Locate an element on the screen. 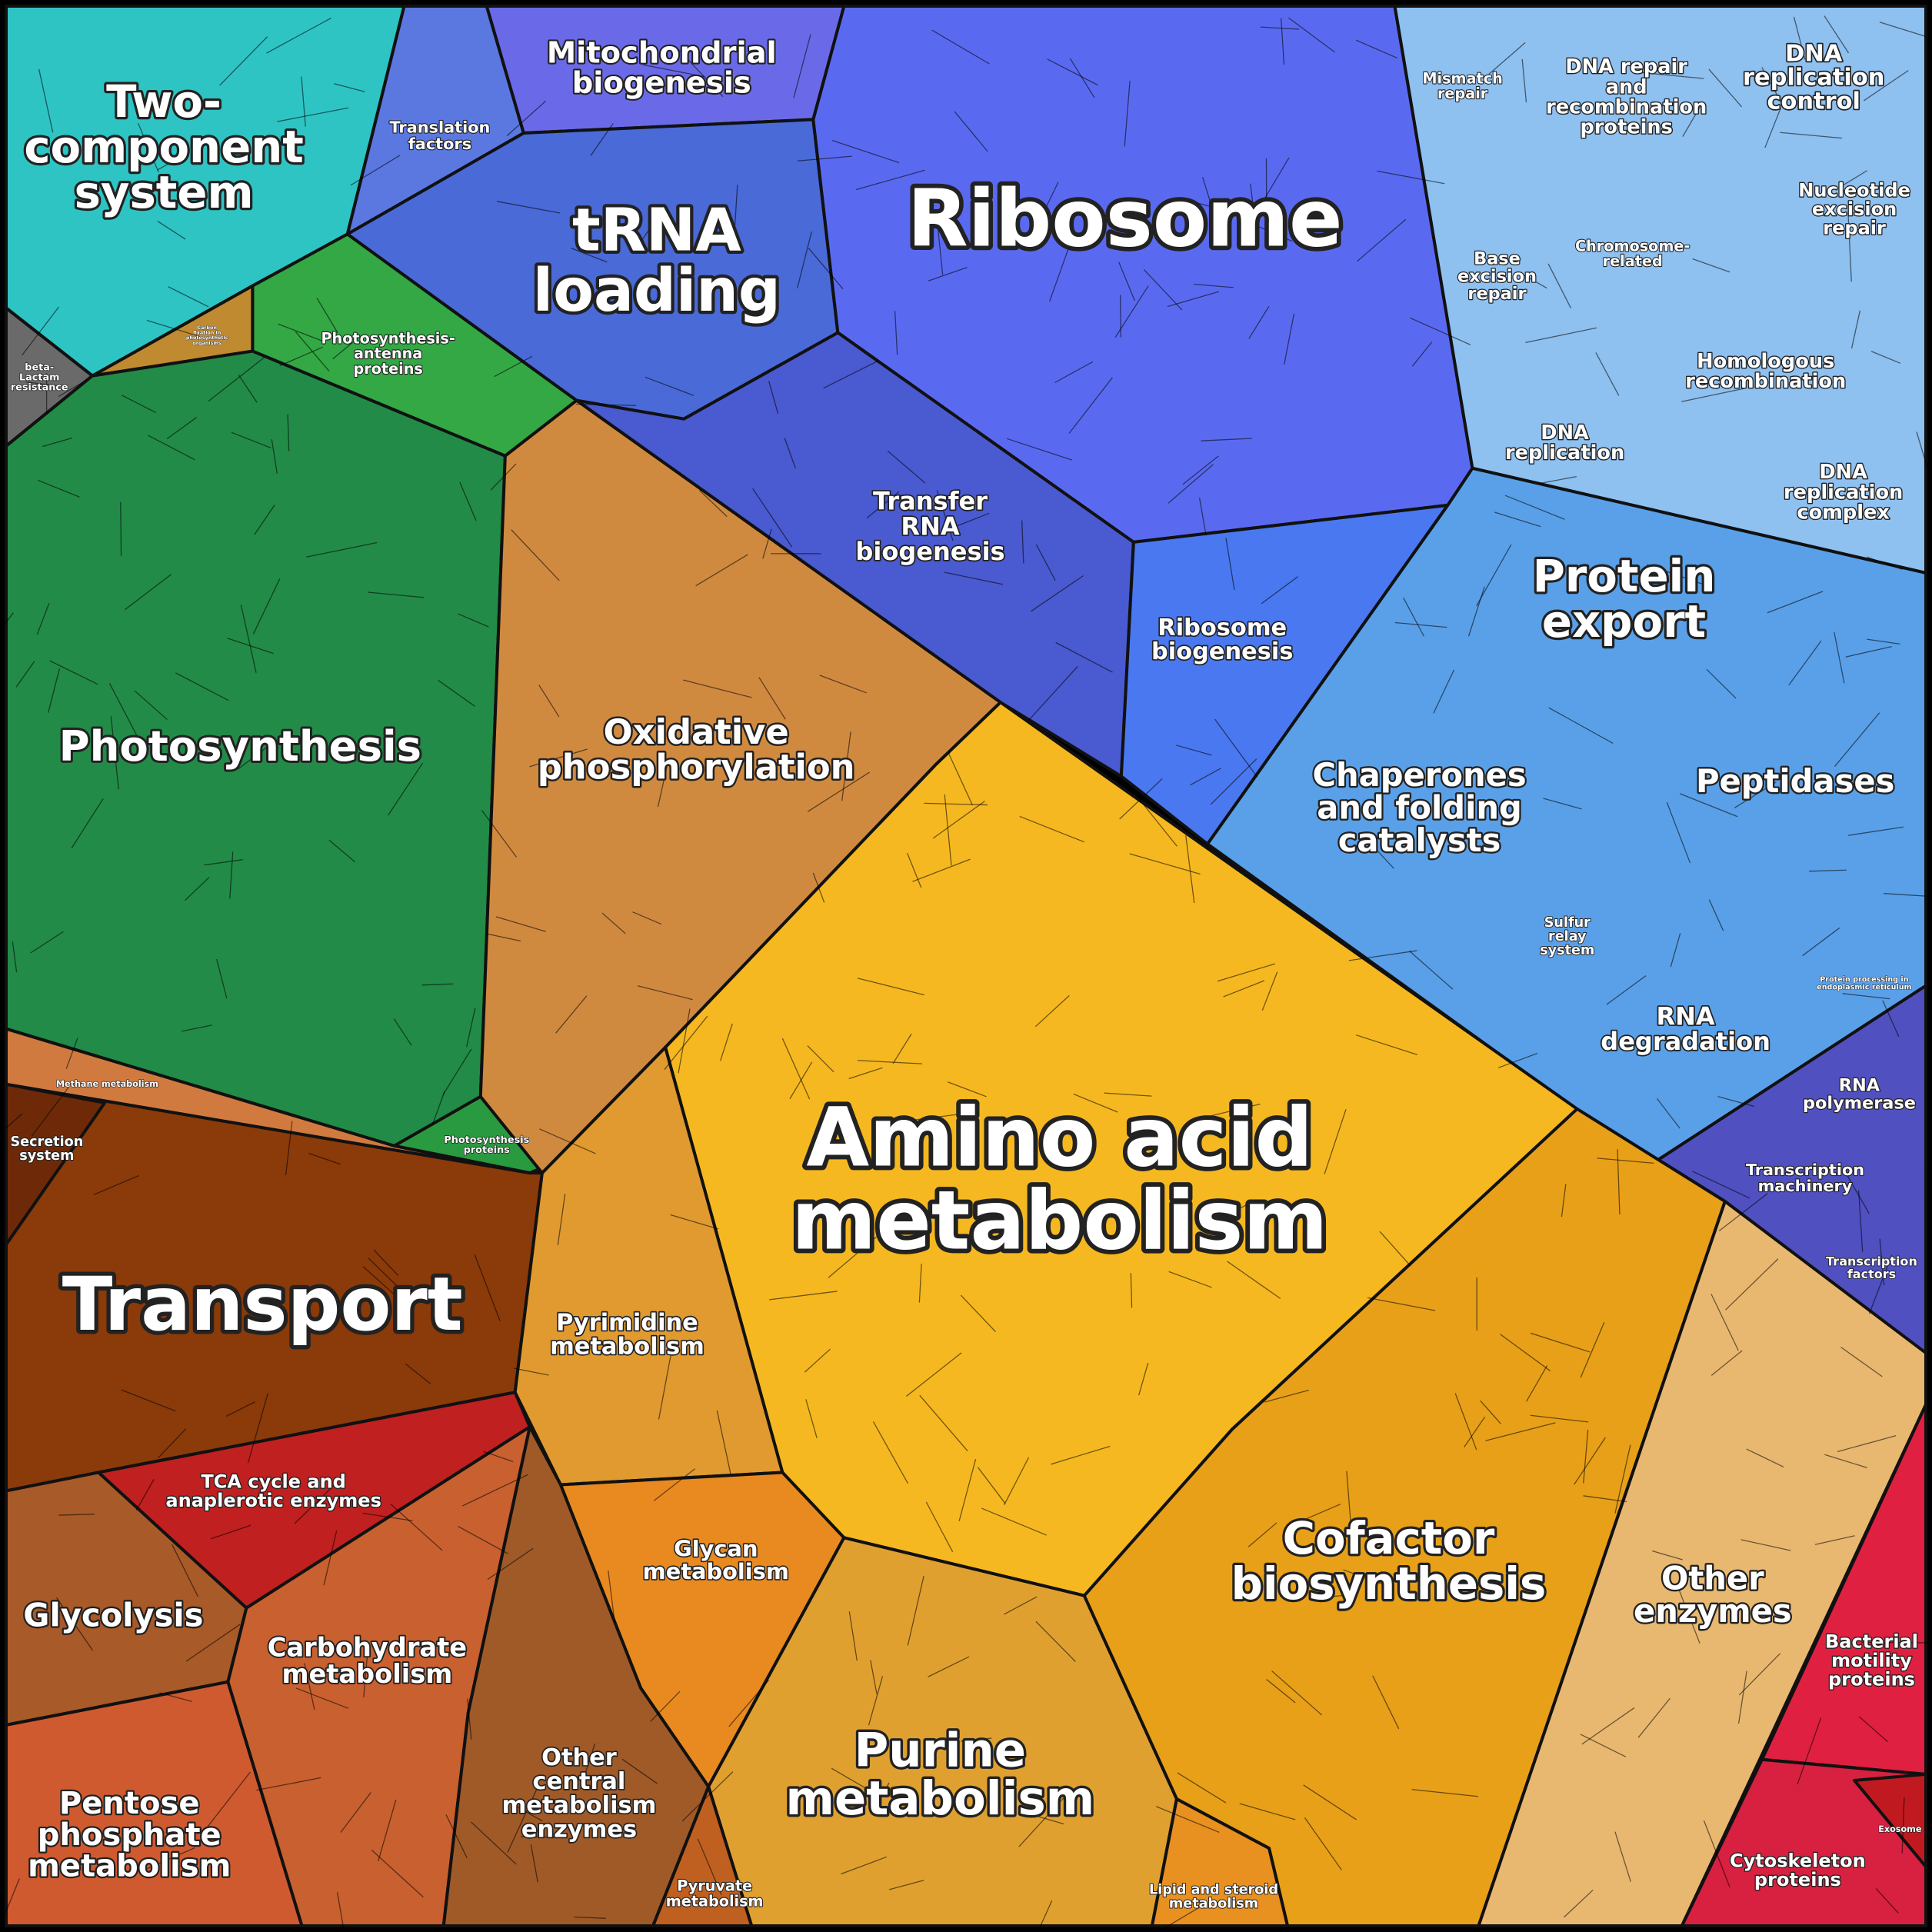 This screenshot has width=1932, height=1932. label-line: biogenesis is located at coordinates (661, 82).